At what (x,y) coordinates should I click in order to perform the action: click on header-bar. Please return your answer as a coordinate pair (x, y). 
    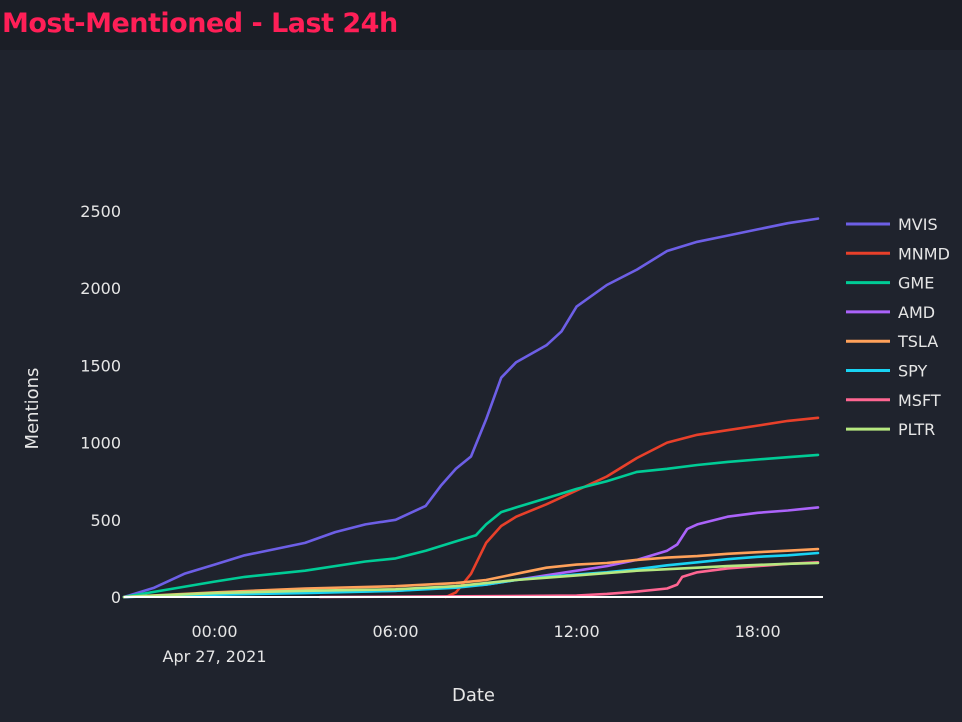
    Looking at the image, I should click on (481, 25).